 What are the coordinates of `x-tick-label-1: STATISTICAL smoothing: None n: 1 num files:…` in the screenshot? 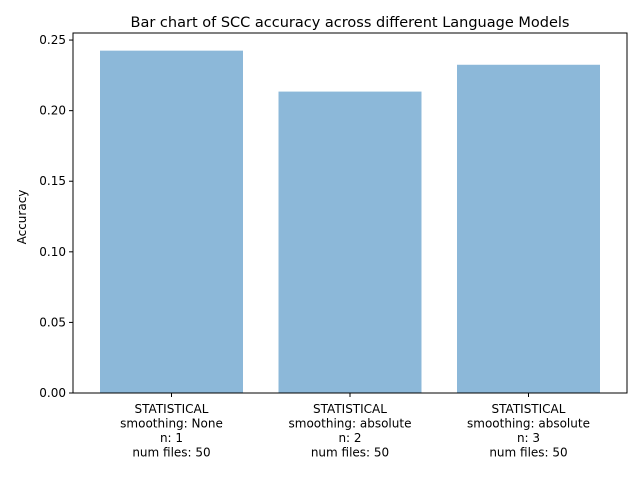 It's located at (171, 431).